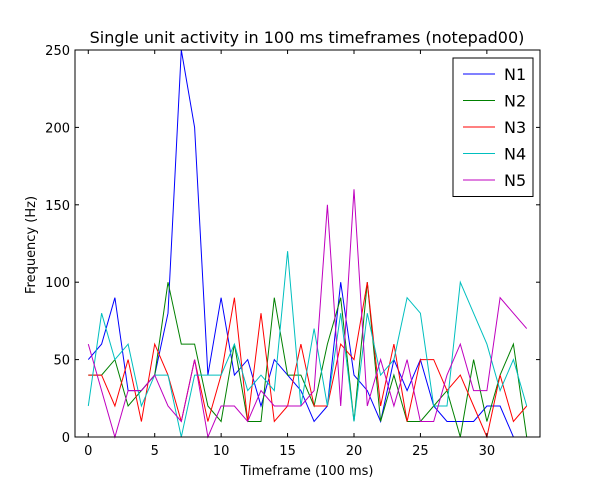 This screenshot has height=500, width=600. Describe the element at coordinates (57, 128) in the screenshot. I see `y-tick-label: 200` at that location.